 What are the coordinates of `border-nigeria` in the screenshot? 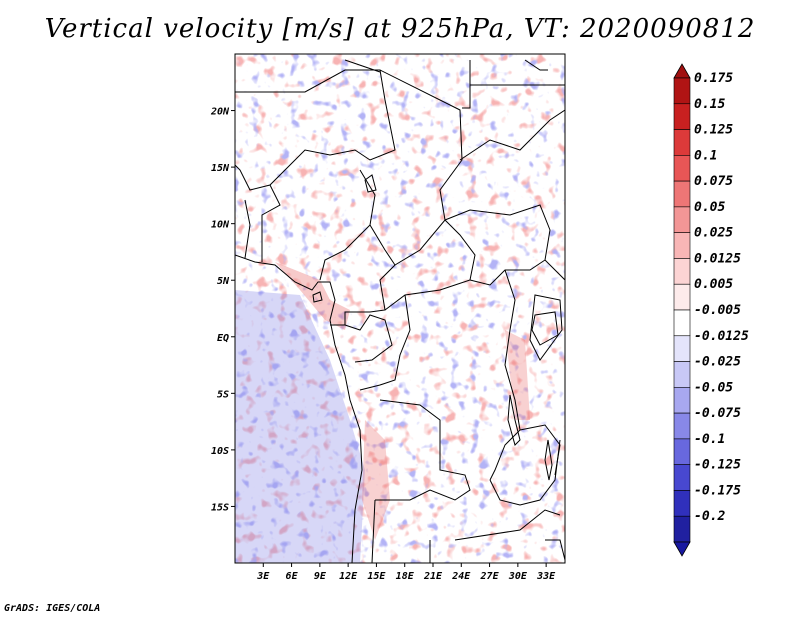 It's located at (347, 225).